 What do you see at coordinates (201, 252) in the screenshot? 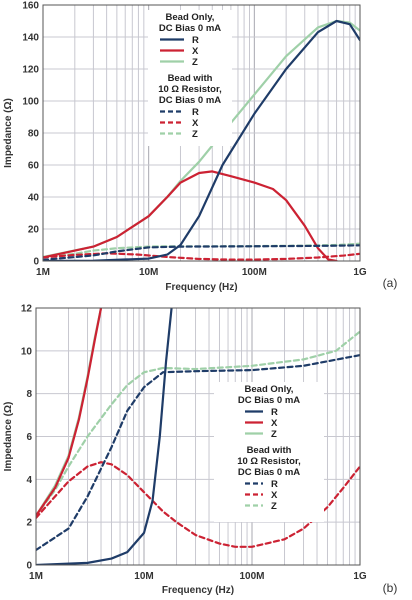
I see `series-bead-10ohm-r-line` at bounding box center [201, 252].